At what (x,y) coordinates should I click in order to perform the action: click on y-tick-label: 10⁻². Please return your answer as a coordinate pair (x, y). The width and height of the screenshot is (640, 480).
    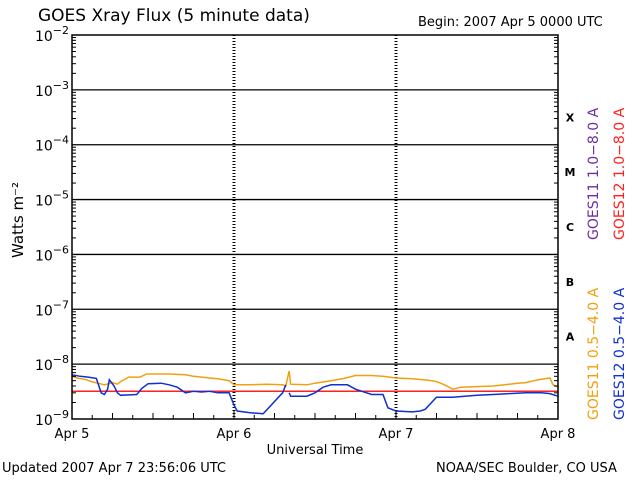
    Looking at the image, I should click on (52, 34).